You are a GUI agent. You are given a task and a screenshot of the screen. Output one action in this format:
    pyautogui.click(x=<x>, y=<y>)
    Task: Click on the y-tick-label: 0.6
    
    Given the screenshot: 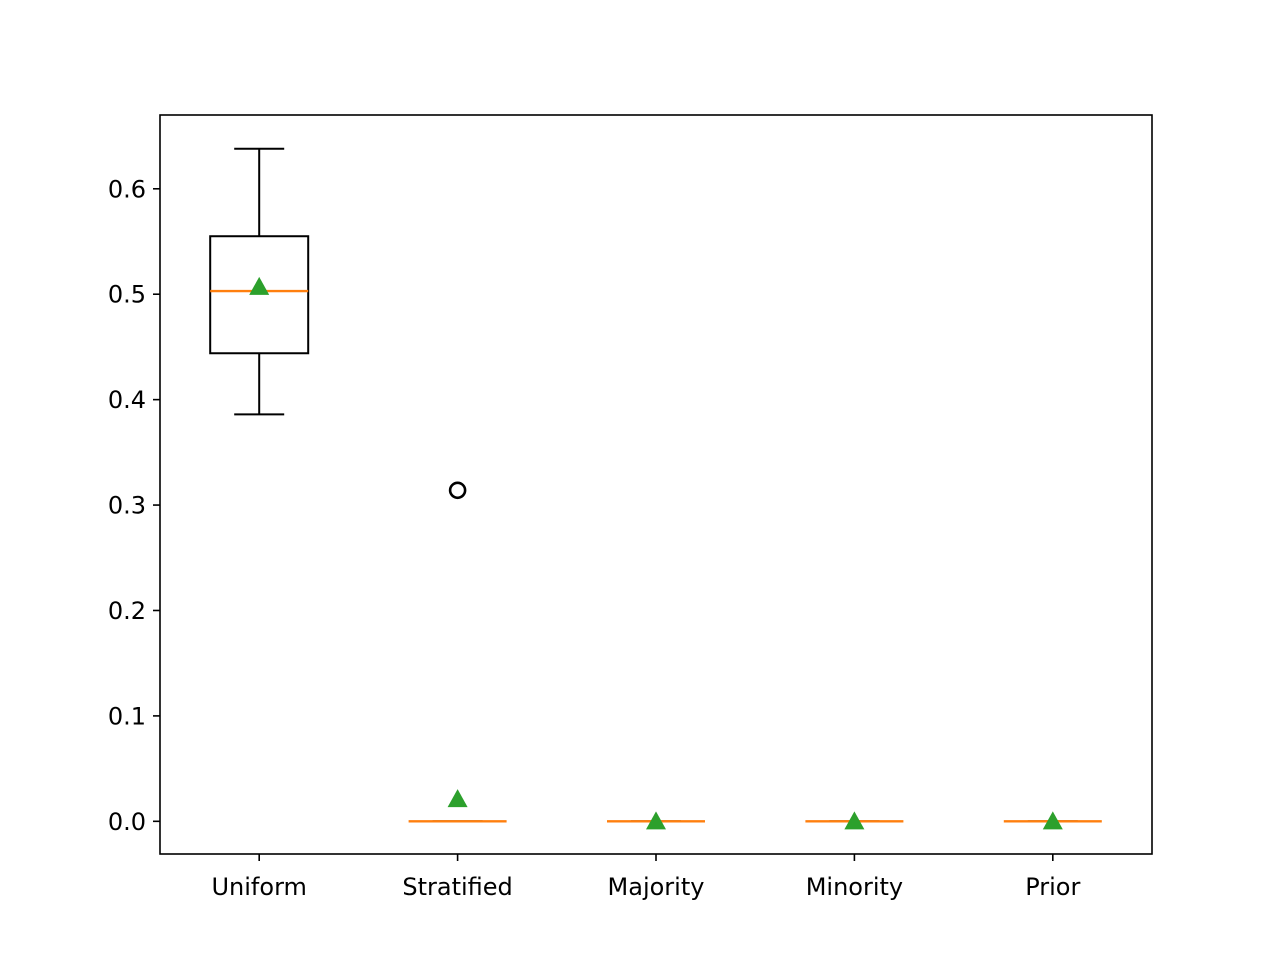 What is the action you would take?
    pyautogui.click(x=127, y=189)
    